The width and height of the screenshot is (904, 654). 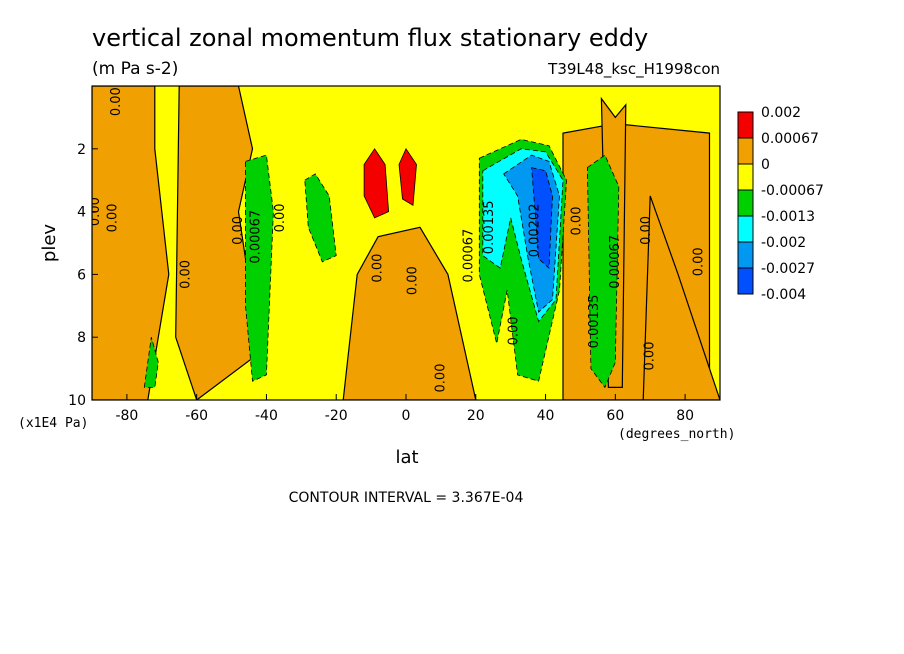 I want to click on contour-label-3: 0.00, so click(x=186, y=274).